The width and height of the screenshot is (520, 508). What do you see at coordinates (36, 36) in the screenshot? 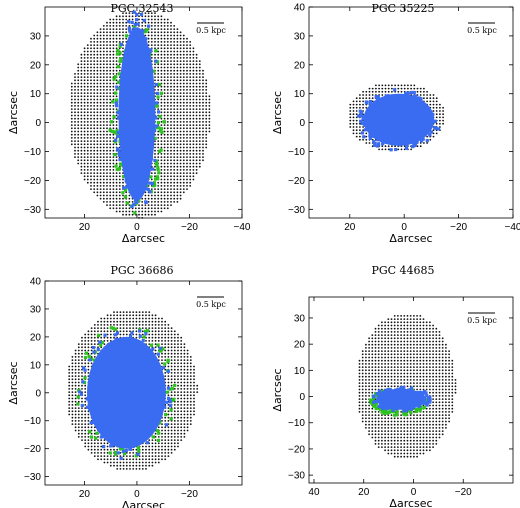
I see `y-tick-label: 30` at bounding box center [36, 36].